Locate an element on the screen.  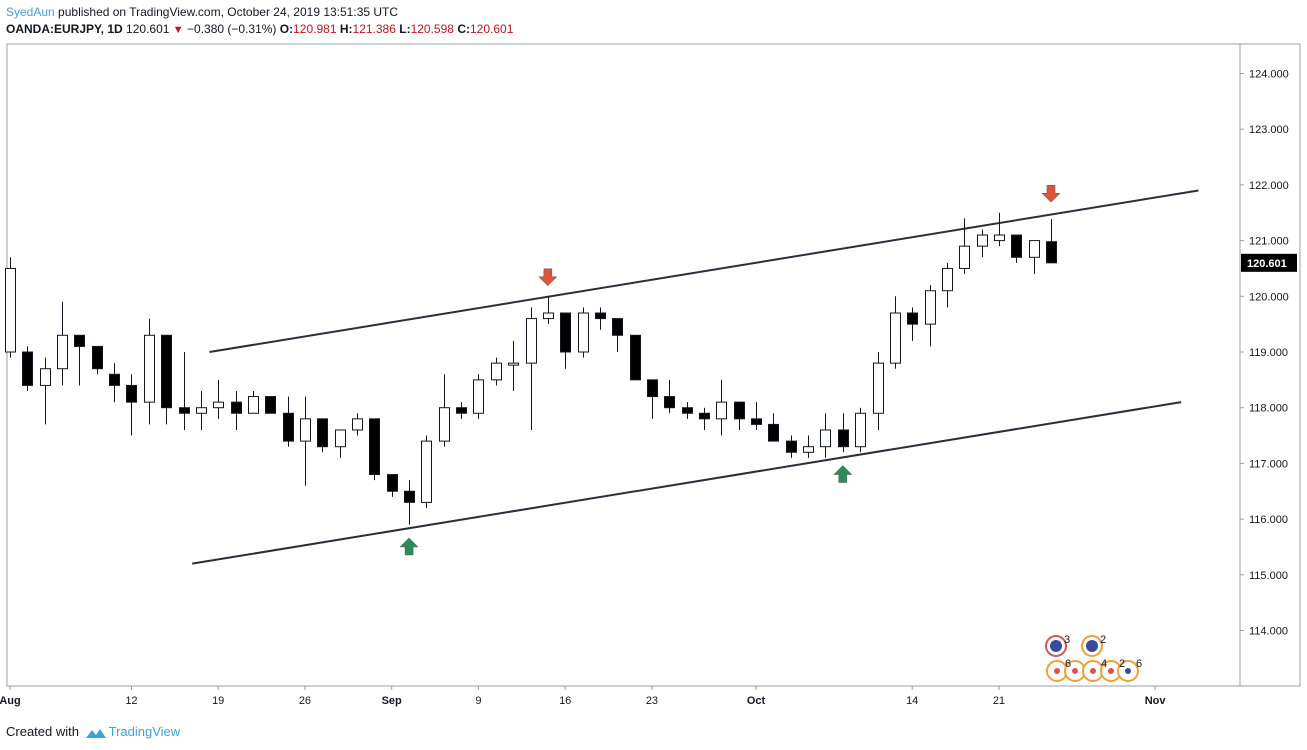
tradingview-link: TradingView is located at coordinates (144, 731).